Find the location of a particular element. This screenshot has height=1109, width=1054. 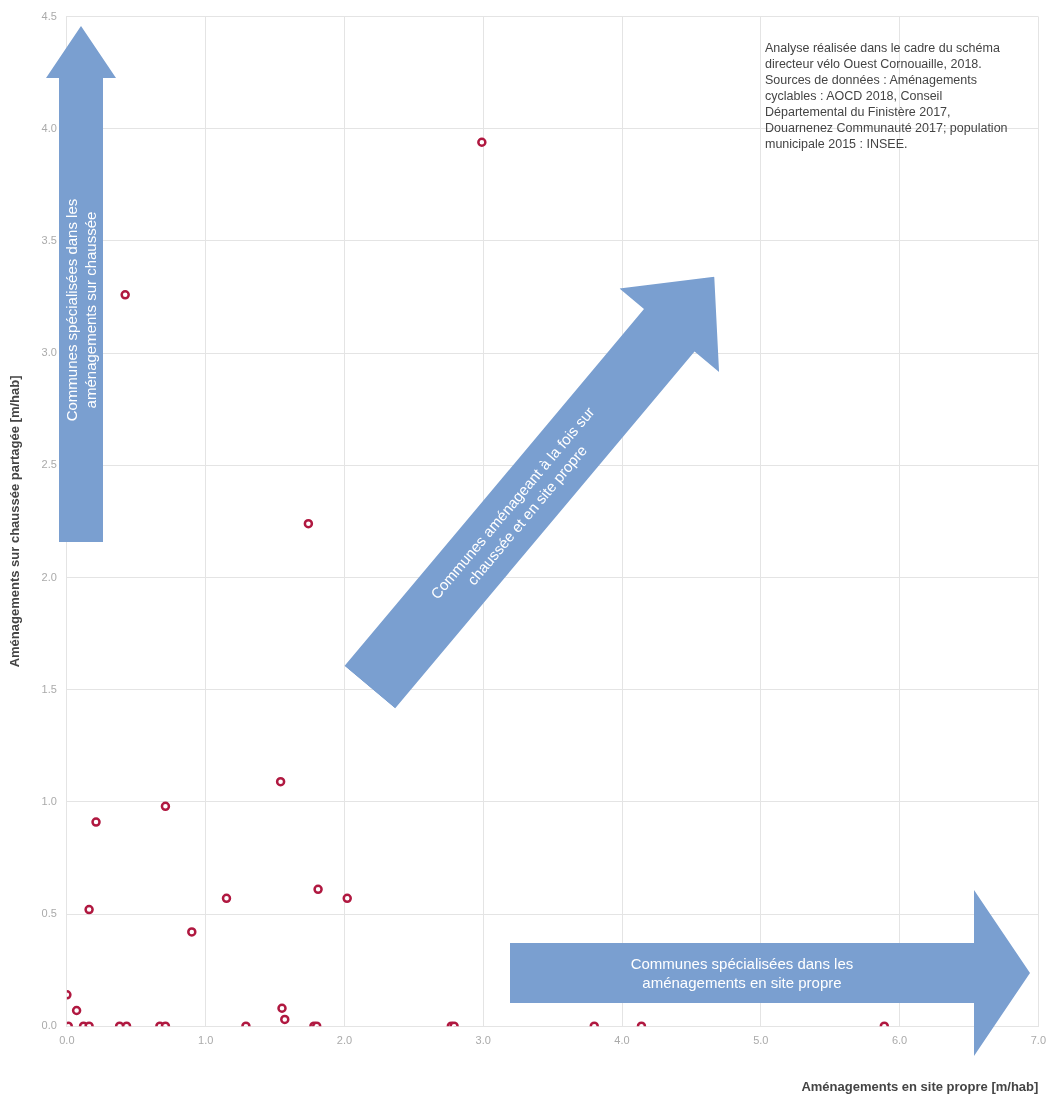

y-tick-label: 3.5 is located at coordinates (49, 239).